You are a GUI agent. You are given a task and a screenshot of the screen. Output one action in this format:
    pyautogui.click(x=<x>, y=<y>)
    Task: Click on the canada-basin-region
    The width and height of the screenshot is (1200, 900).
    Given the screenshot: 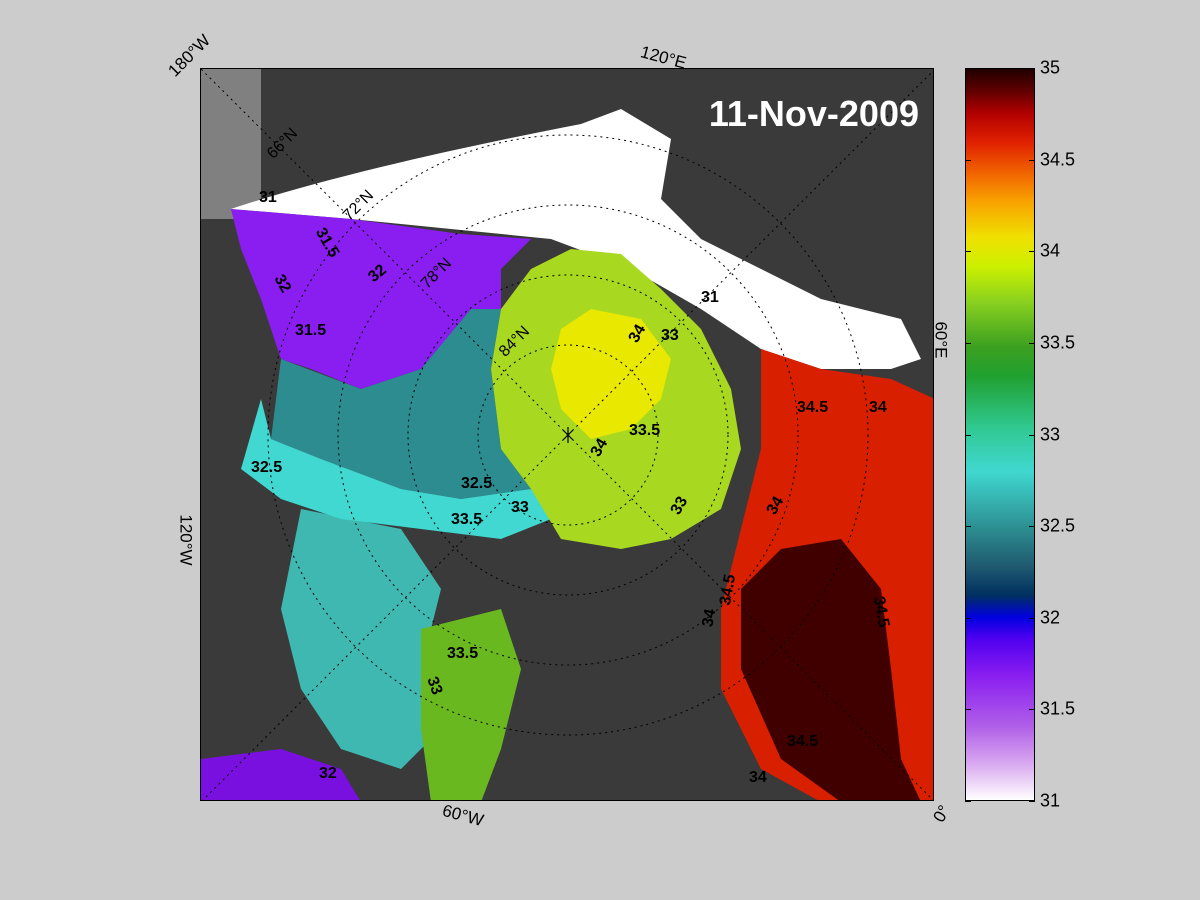 What is the action you would take?
    pyautogui.click(x=401, y=404)
    